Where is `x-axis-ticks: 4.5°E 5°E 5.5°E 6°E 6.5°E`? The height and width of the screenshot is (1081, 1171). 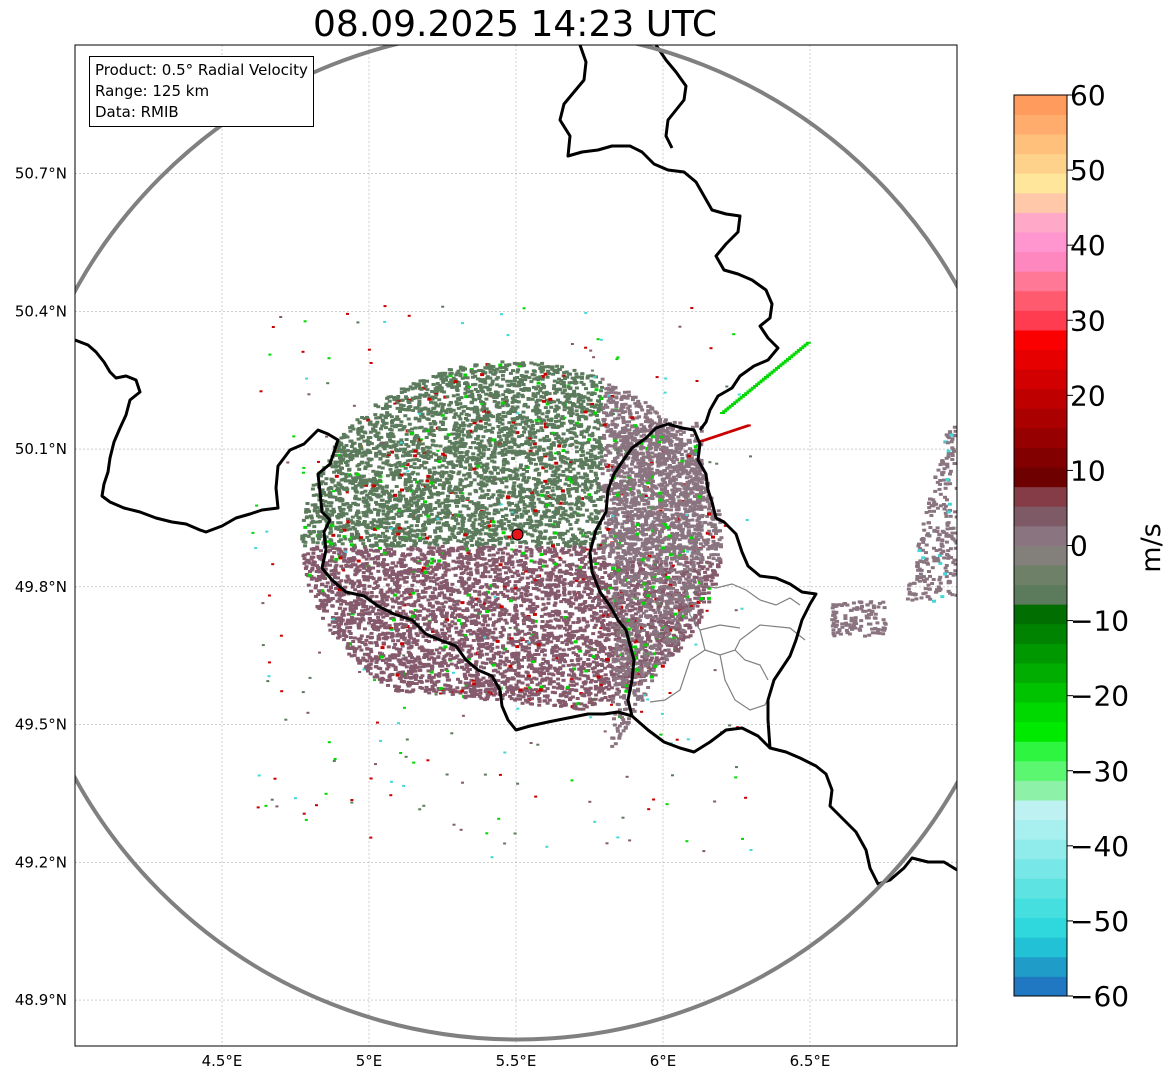 x-axis-ticks: 4.5°E 5°E 5.5°E 6°E 6.5°E is located at coordinates (516, 1061).